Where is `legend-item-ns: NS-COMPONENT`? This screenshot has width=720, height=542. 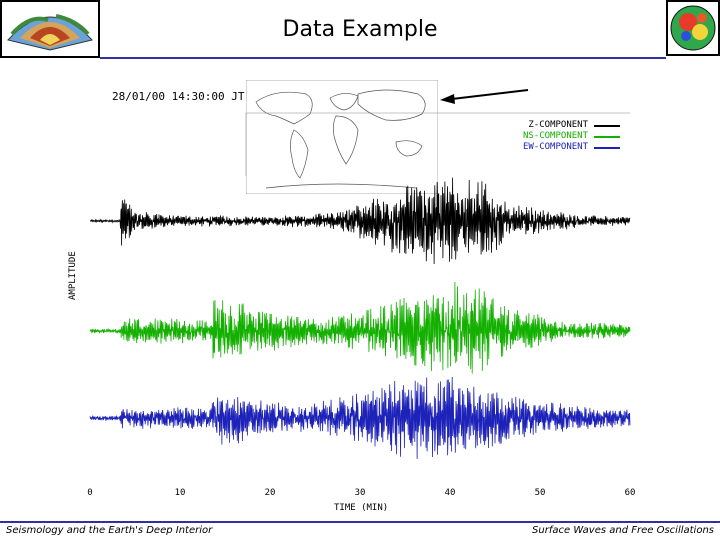
legend-item-ns: NS-COMPONENT is located at coordinates (571, 136).